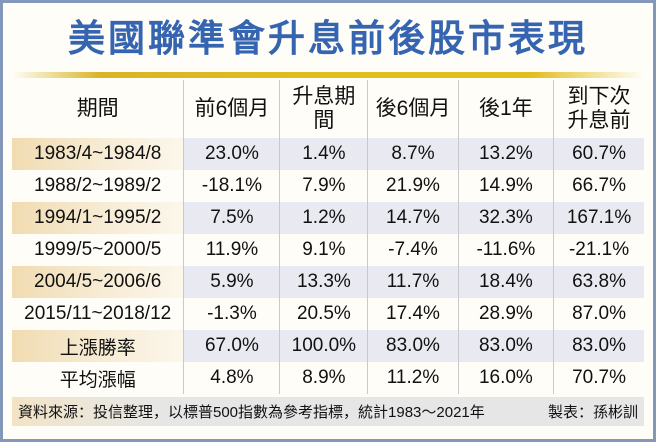 This screenshot has height=442, width=656. What do you see at coordinates (323, 314) in the screenshot?
I see `value-cell: 20.5%` at bounding box center [323, 314].